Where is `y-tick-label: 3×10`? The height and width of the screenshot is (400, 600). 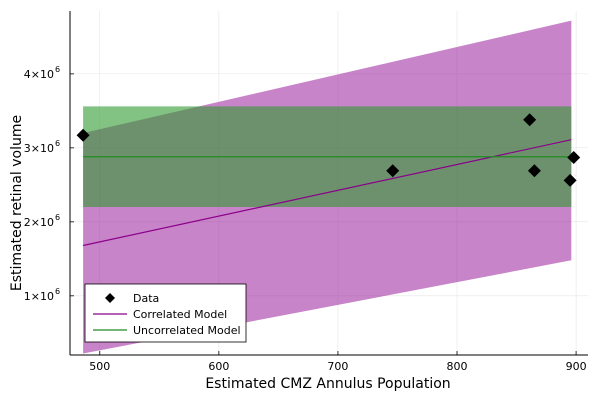 y-tick-label: 3×10 is located at coordinates (39, 148).